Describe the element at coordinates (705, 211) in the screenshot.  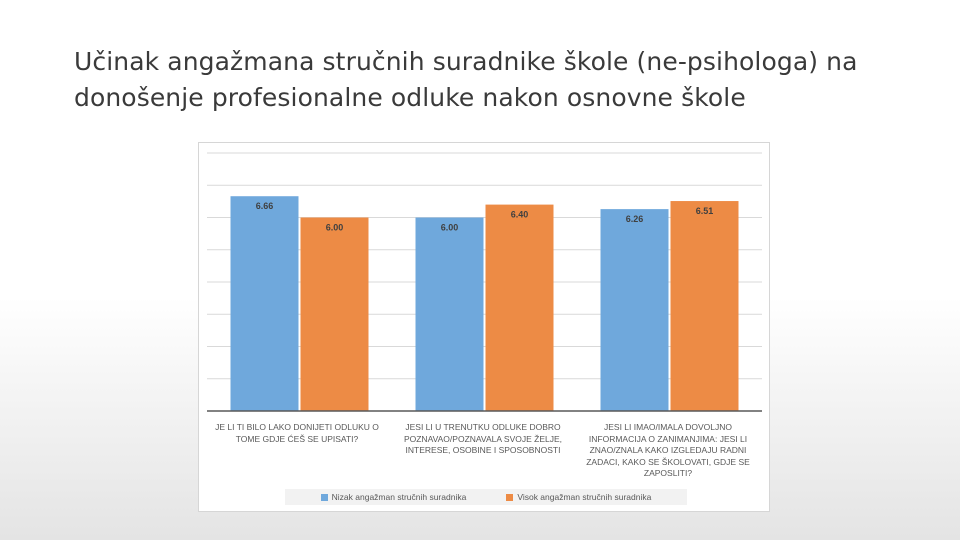
I see `data-label-s2-c3: 6.51` at that location.